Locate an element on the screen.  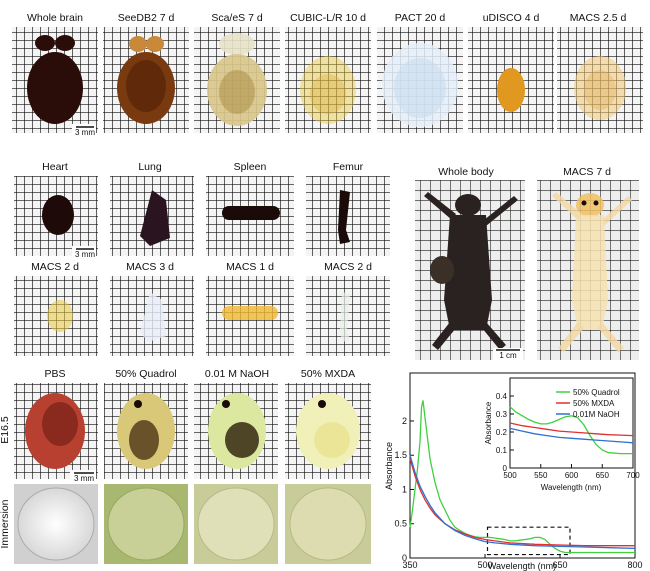
macs-lung-sample is located at coordinates (153, 317).